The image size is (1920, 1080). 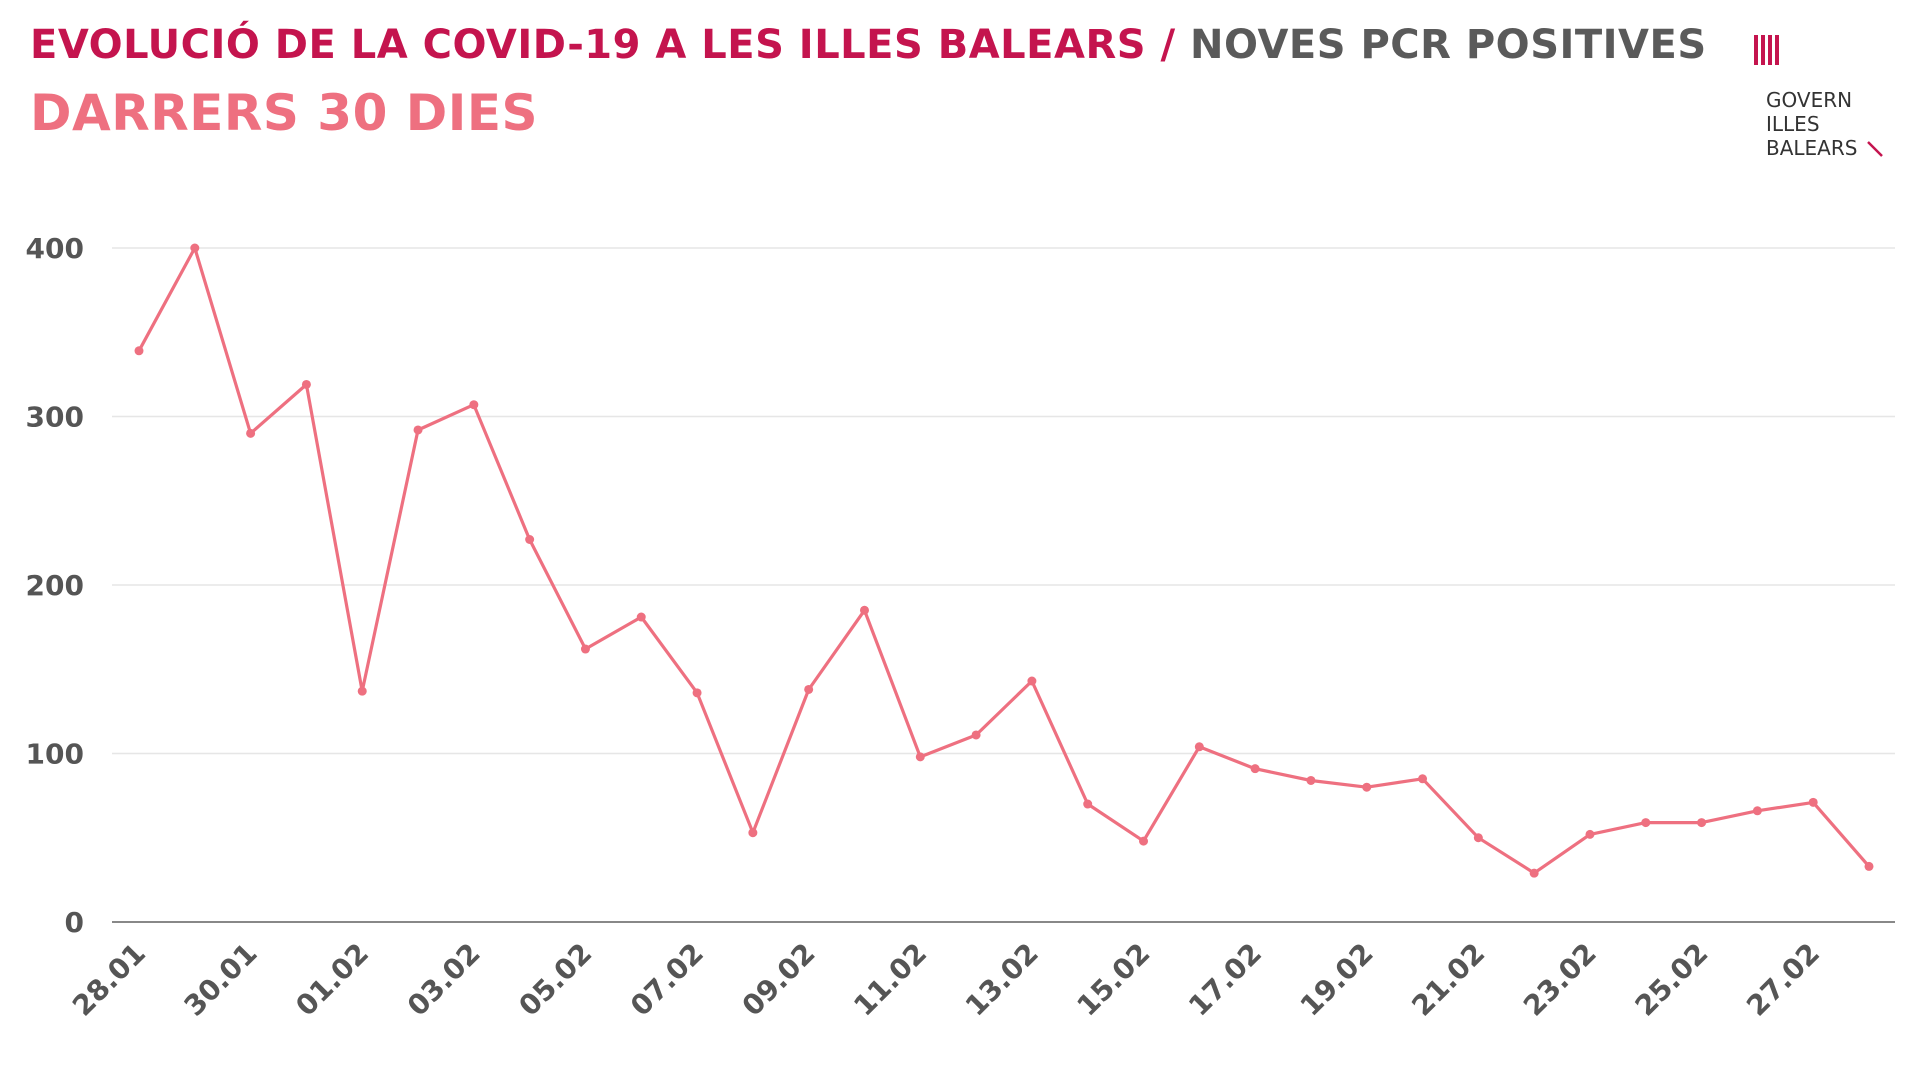 I want to click on x-tick-label: 15.02, so click(x=1113, y=980).